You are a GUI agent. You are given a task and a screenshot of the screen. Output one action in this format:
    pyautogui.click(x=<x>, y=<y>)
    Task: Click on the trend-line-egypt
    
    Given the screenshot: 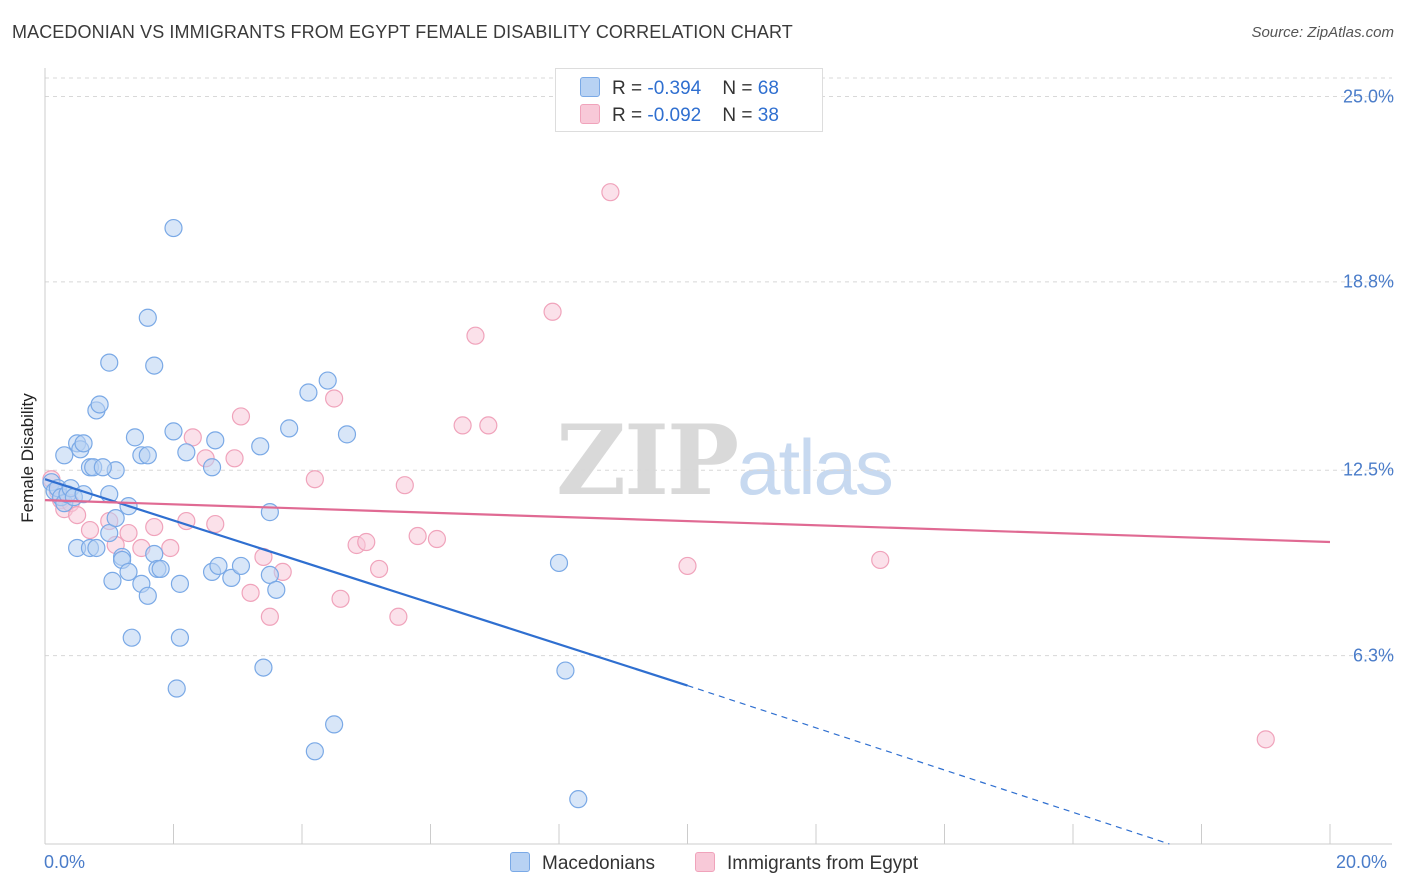 What is the action you would take?
    pyautogui.click(x=687, y=521)
    